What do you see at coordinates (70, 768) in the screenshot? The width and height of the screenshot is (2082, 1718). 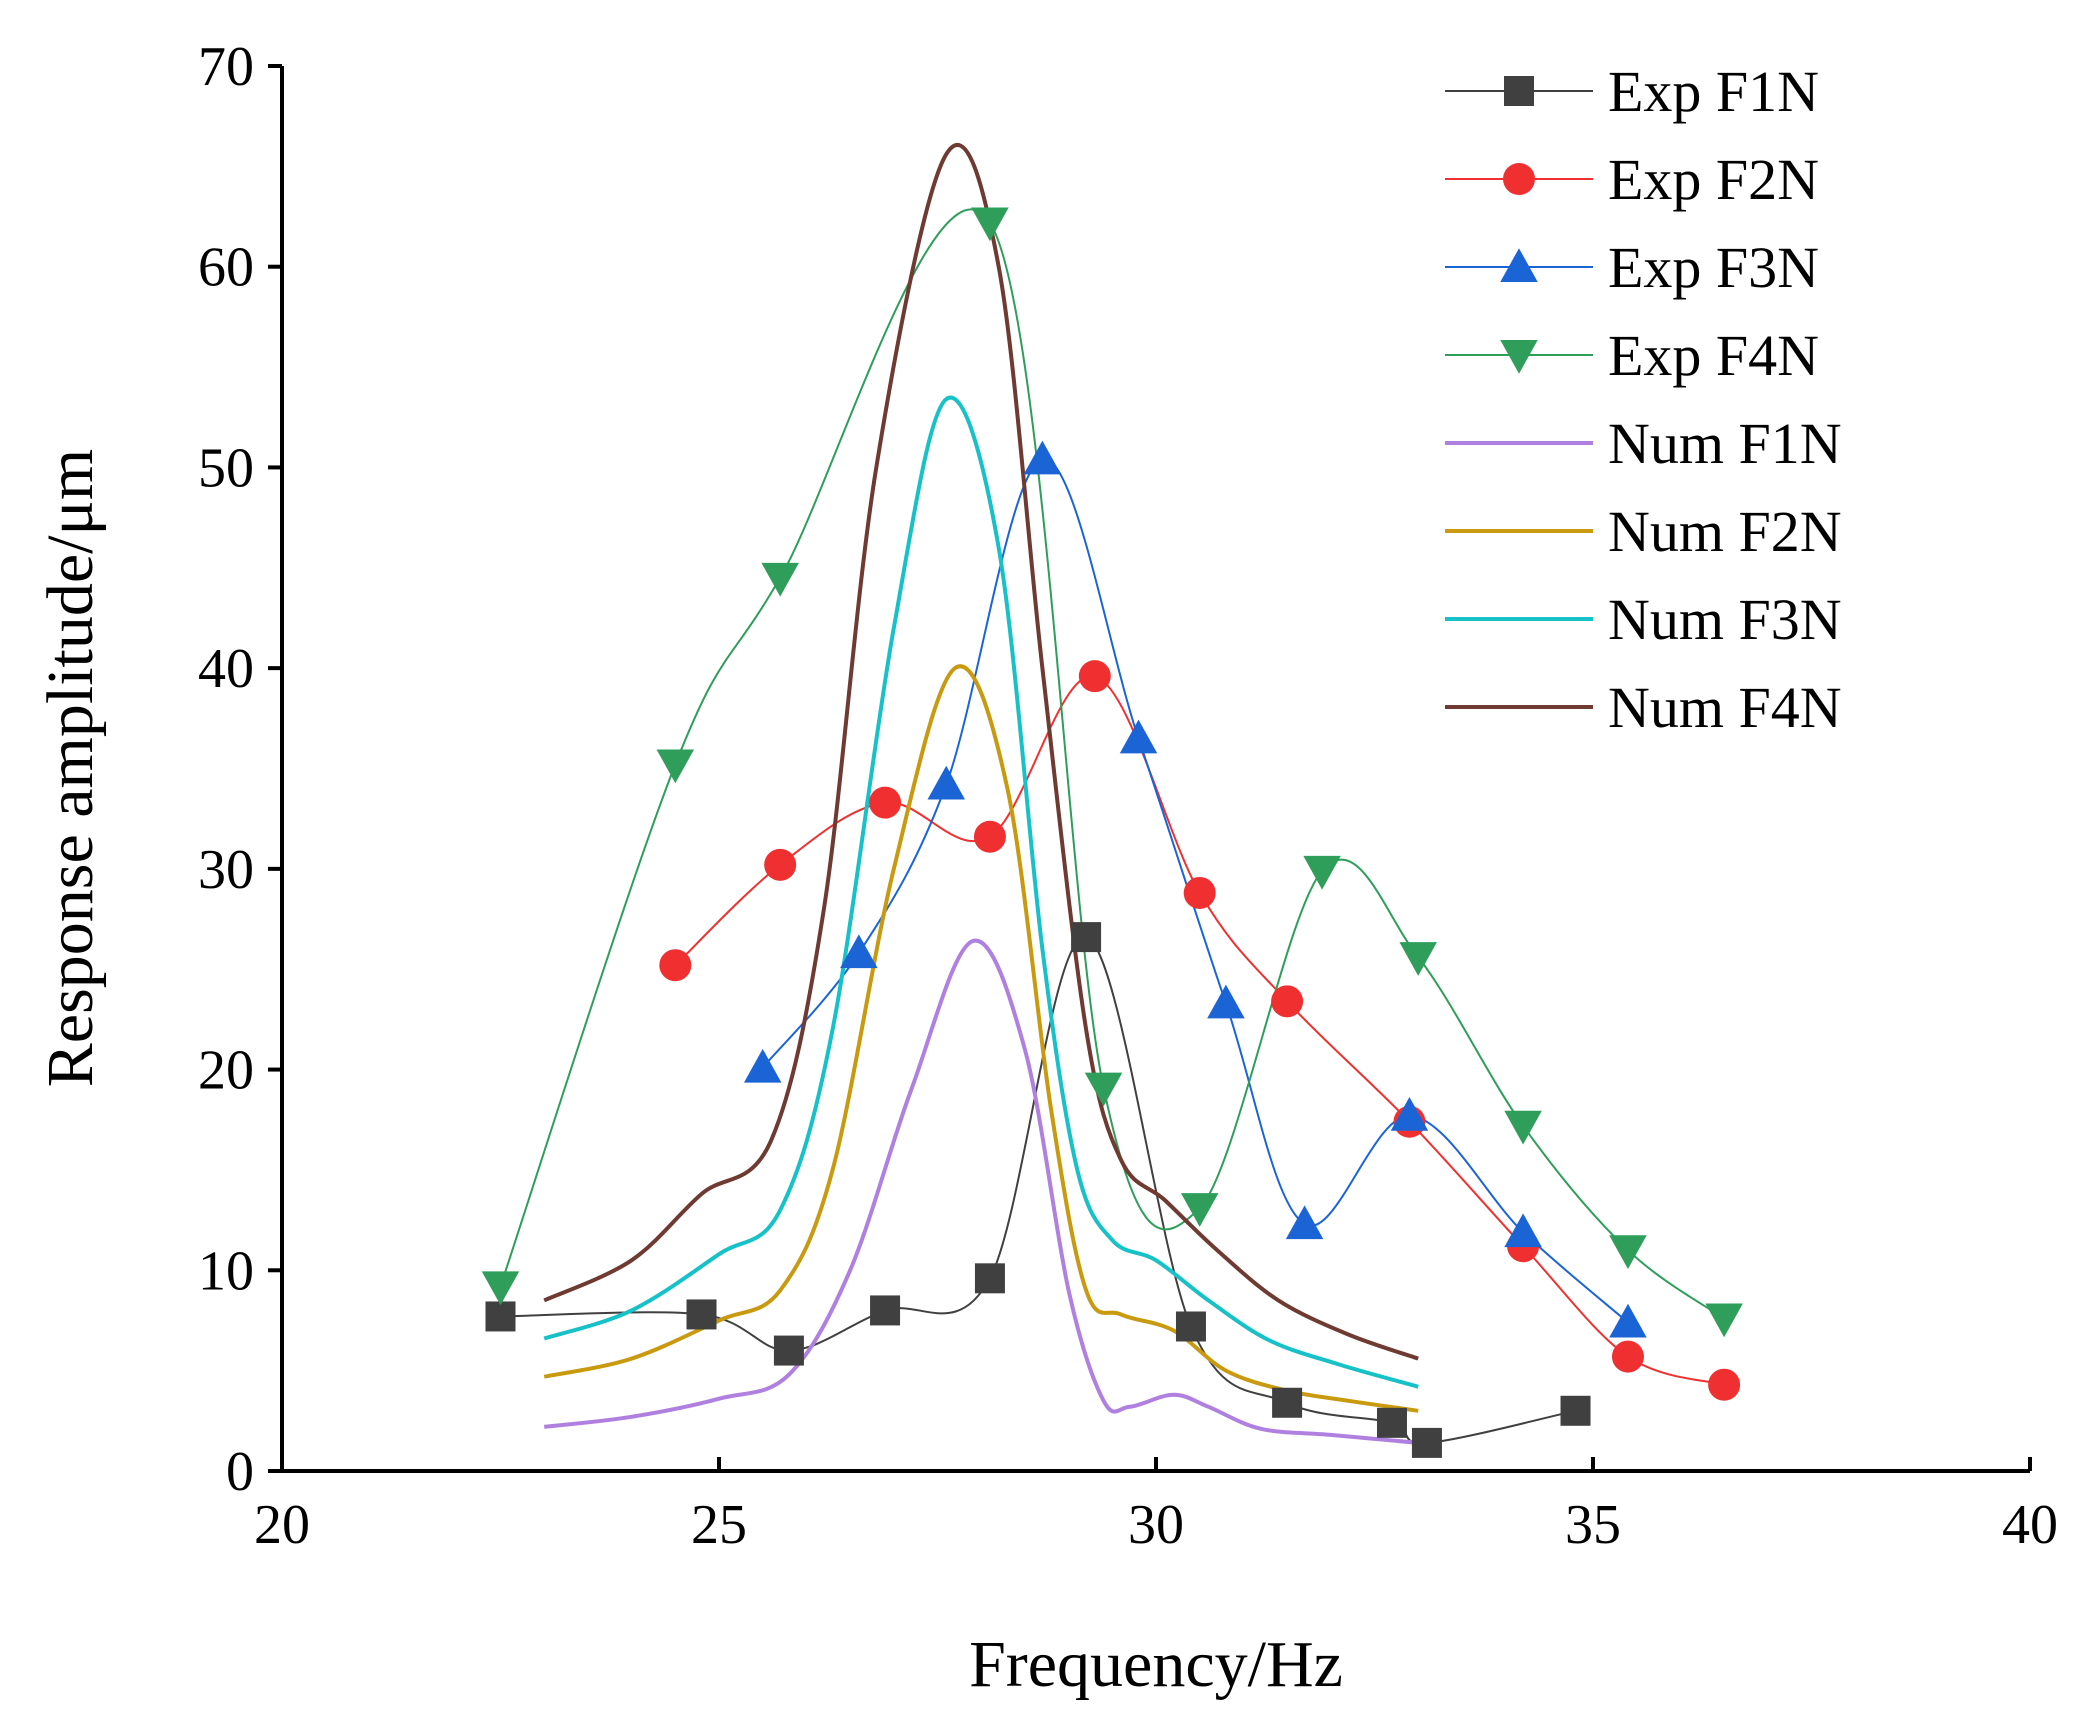 I see `y-axis-title: Response amplitude/μm` at bounding box center [70, 768].